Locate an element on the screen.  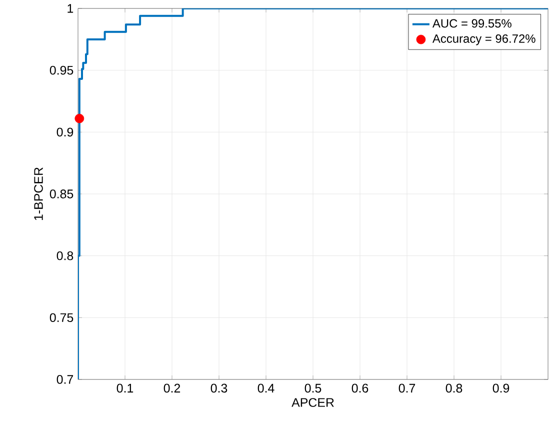
legend-label: AUC = 99.55% is located at coordinates (472, 23).